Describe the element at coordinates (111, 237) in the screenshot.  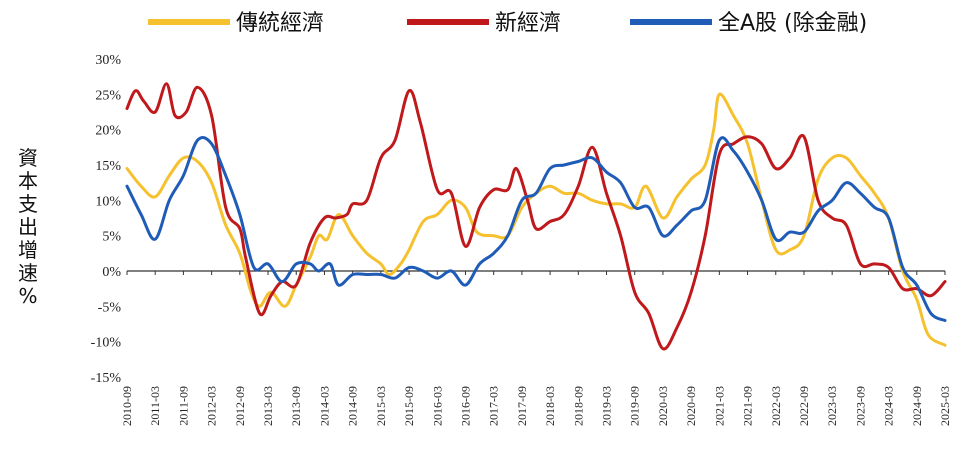
I see `y-tick-label: 5%` at that location.